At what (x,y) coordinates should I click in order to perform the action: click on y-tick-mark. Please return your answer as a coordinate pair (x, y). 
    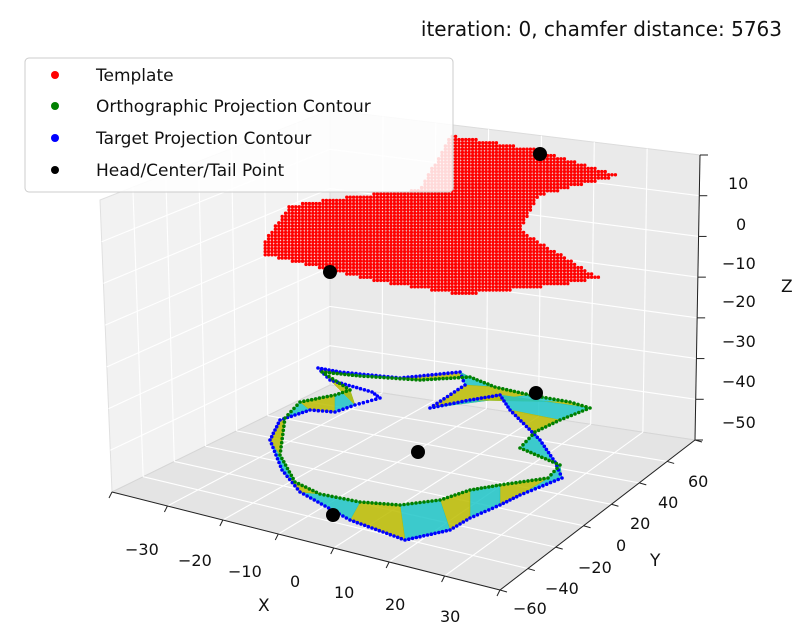
    Looking at the image, I should click on (587, 527).